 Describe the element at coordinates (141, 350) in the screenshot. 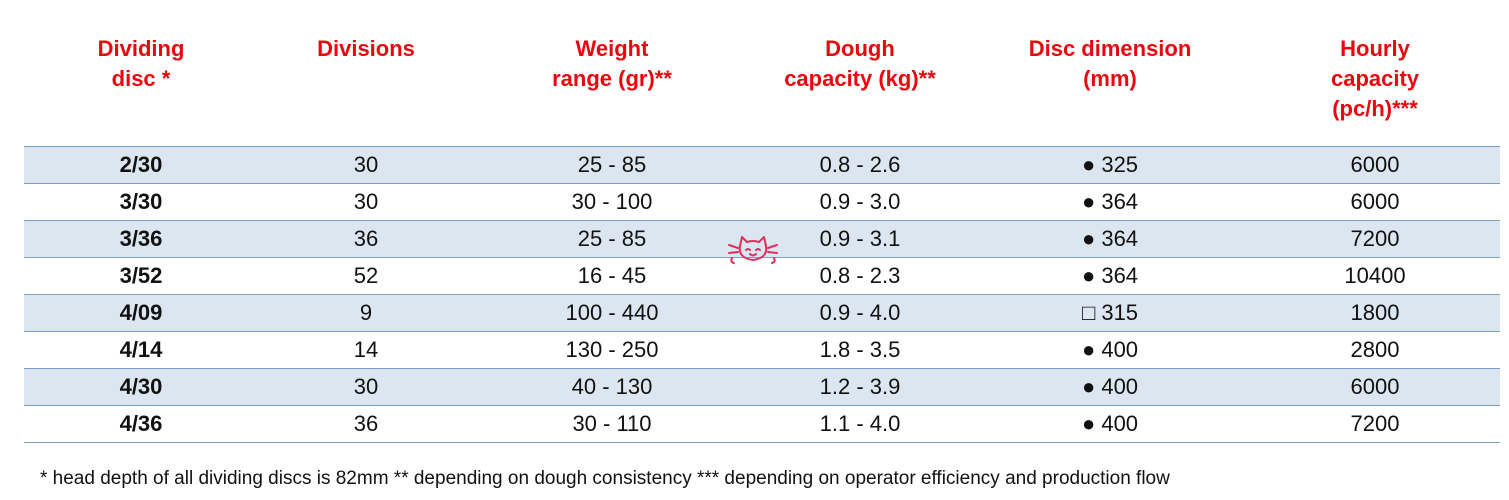

I see `disc-cell: 4/14` at that location.